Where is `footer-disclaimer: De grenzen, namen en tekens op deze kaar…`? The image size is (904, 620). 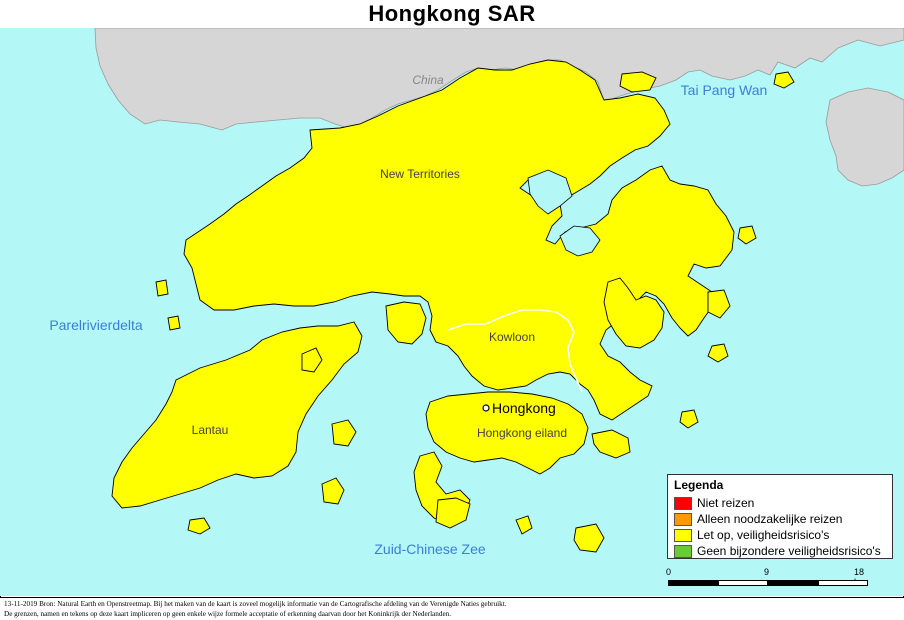 footer-disclaimer: De grenzen, namen en tekens op deze kaar… is located at coordinates (228, 614).